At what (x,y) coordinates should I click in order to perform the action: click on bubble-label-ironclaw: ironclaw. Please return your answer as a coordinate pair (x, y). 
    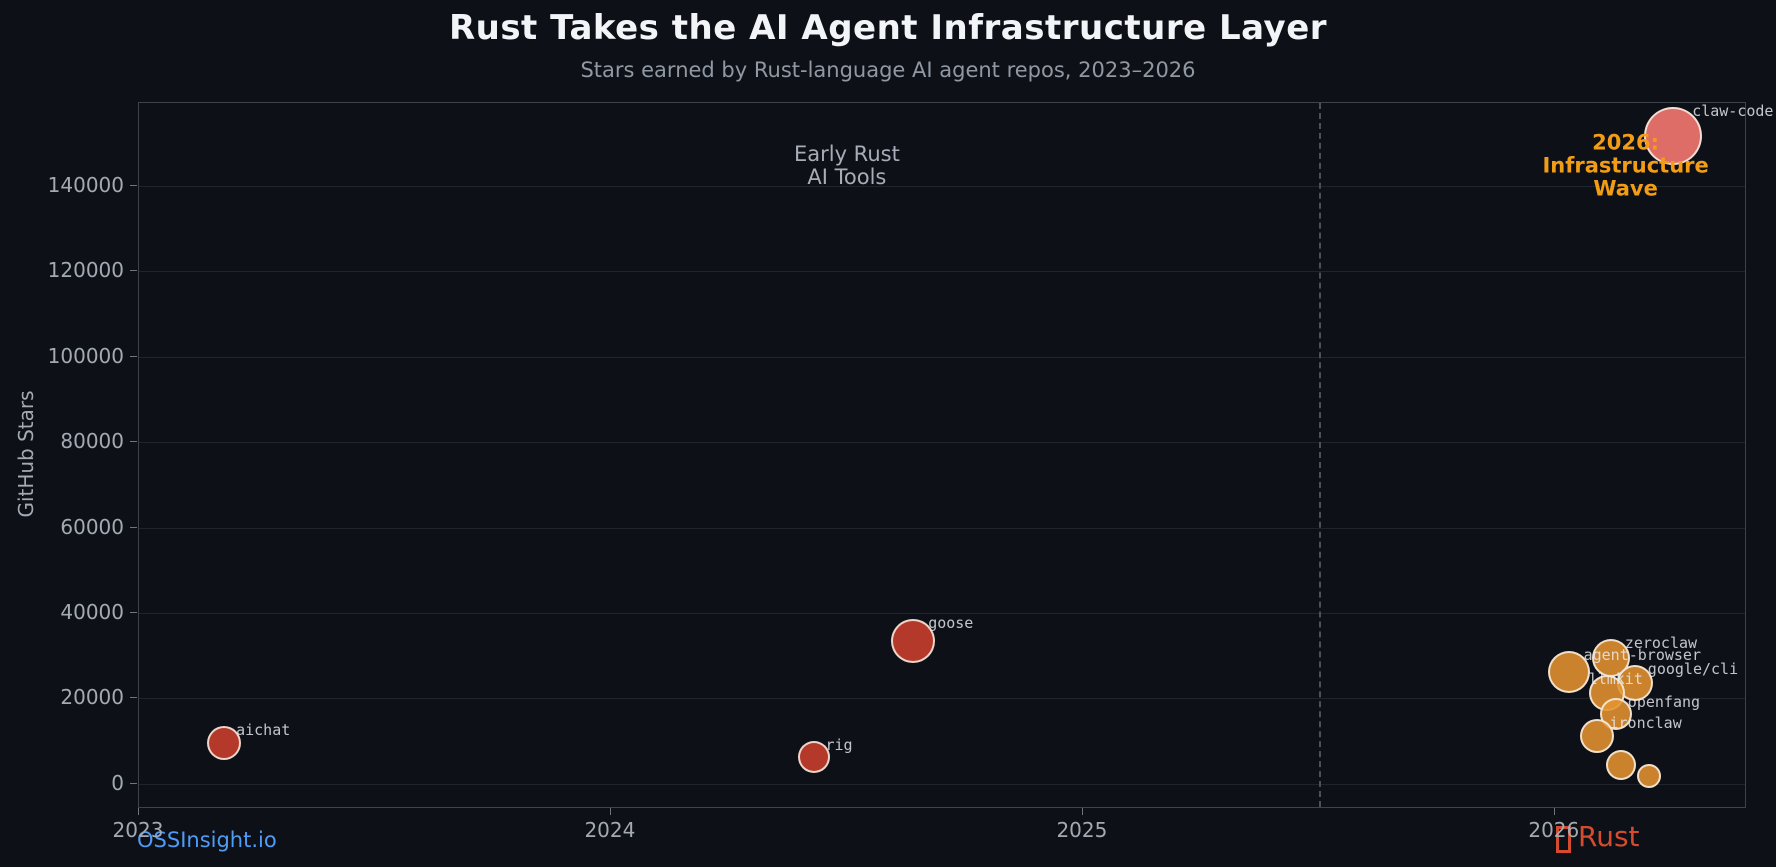
    Looking at the image, I should click on (1645, 723).